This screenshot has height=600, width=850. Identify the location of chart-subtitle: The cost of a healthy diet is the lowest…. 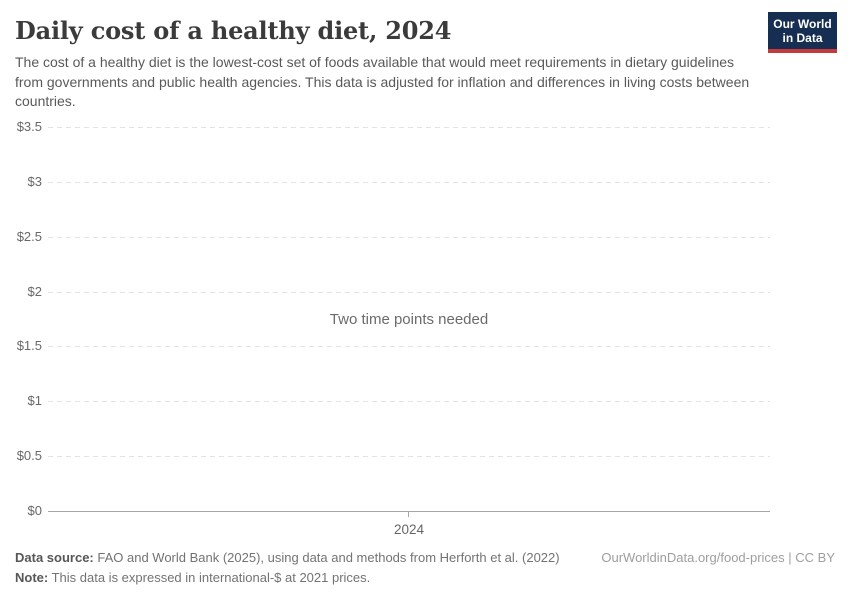
(382, 81).